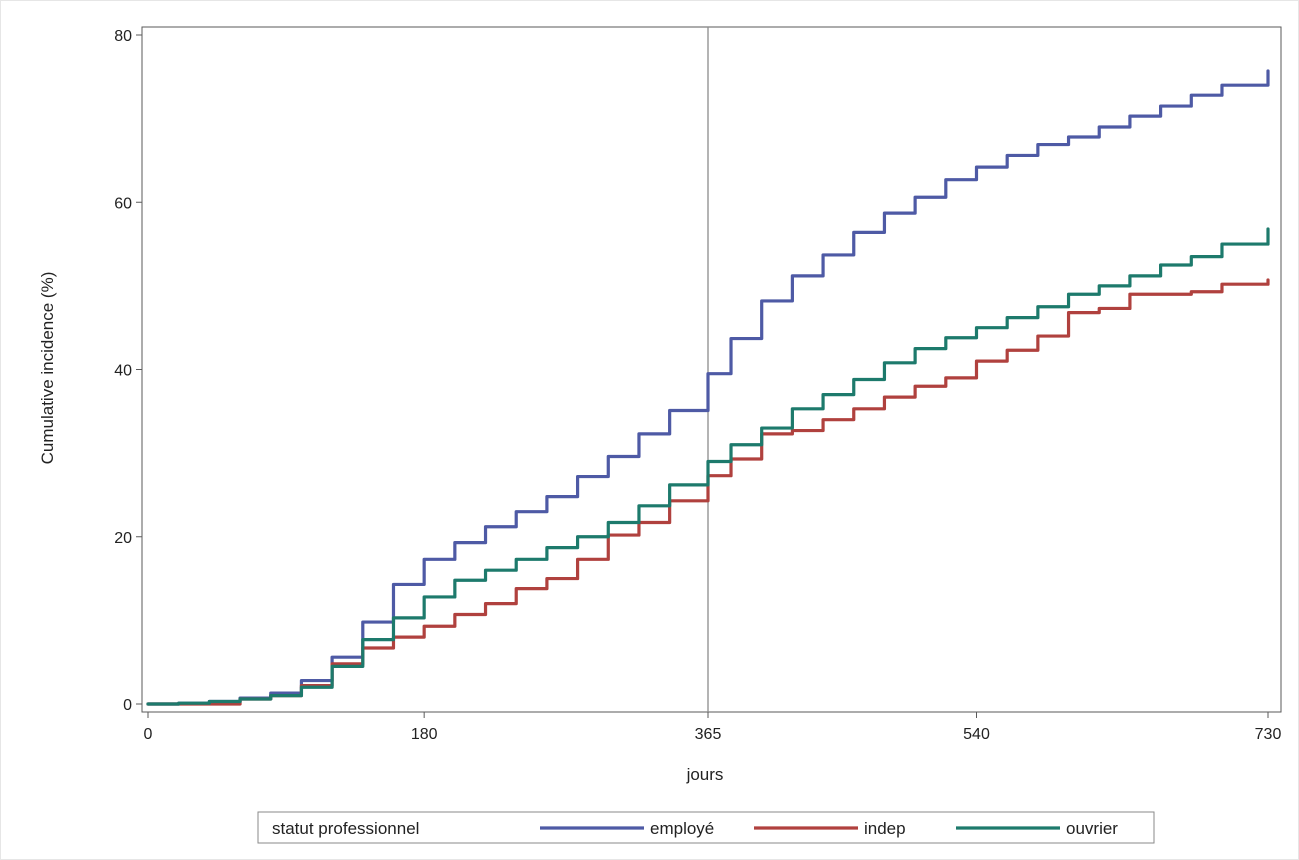  Describe the element at coordinates (345, 828) in the screenshot. I see `legend-title: statut professionnel` at that location.